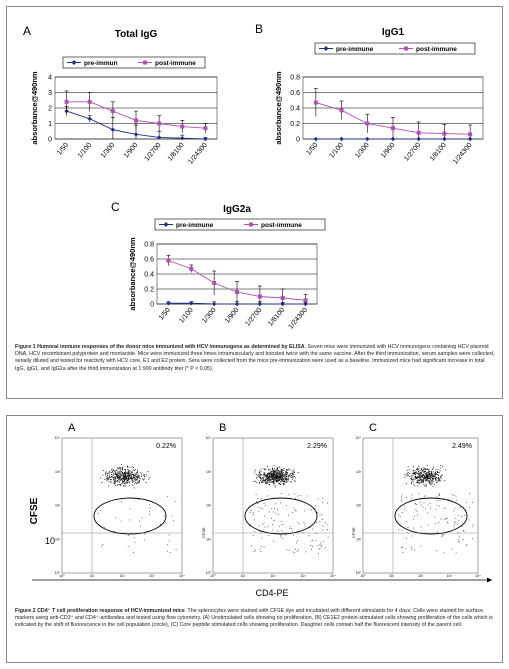 Image resolution: width=509 pixels, height=669 pixels. Describe the element at coordinates (436, 49) in the screenshot. I see `legend-label: post-immune` at that location.